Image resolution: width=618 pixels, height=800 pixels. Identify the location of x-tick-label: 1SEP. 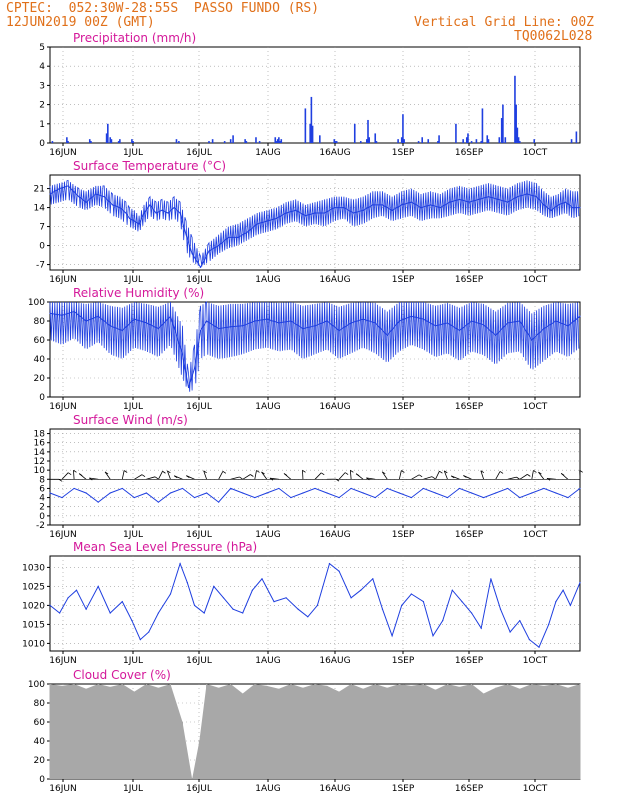
(403, 153).